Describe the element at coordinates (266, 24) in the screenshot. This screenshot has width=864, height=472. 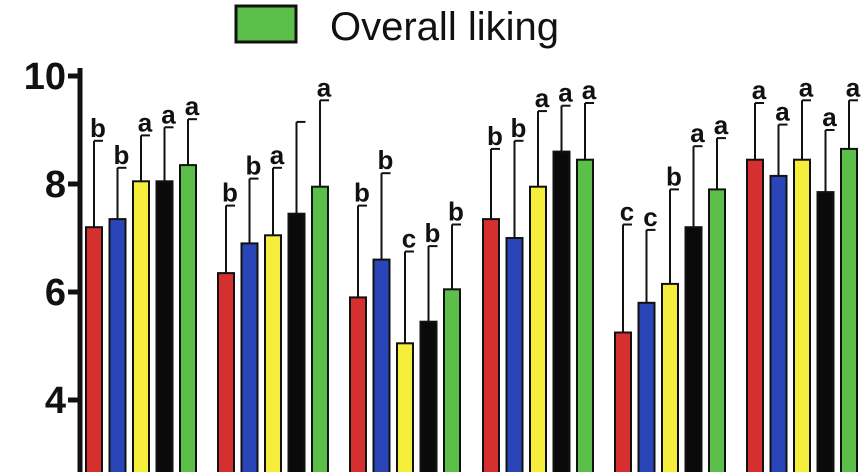
I see `legend-swatch` at that location.